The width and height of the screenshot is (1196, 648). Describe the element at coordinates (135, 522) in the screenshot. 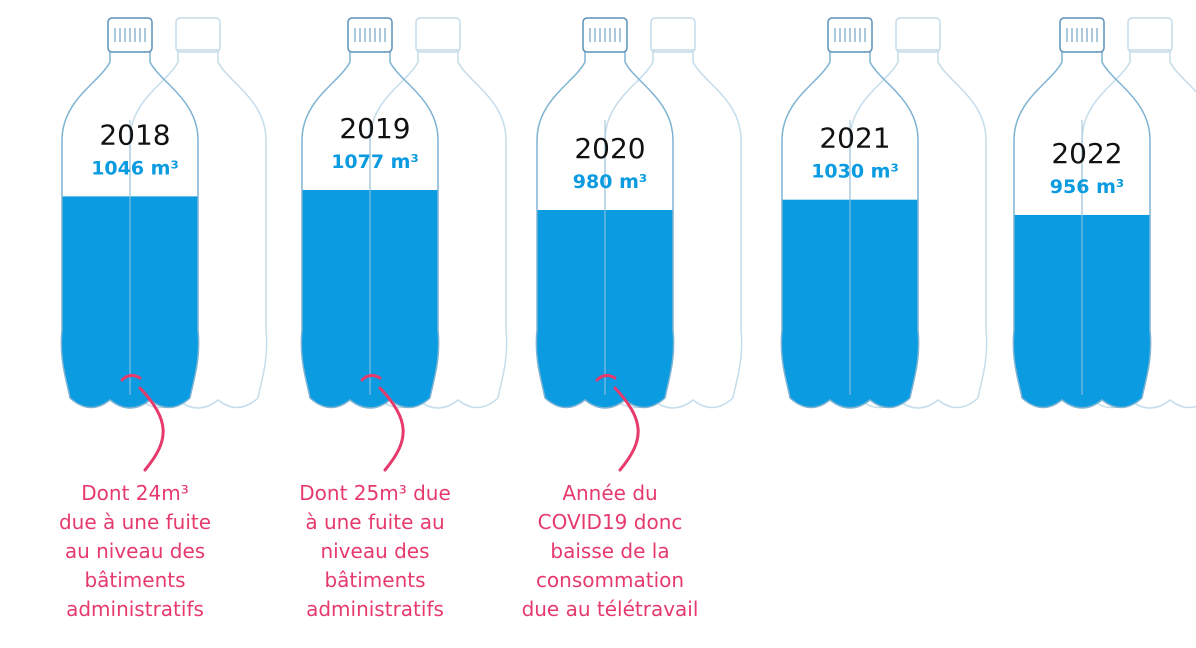

I see `annotation-text: due à une fuite` at that location.